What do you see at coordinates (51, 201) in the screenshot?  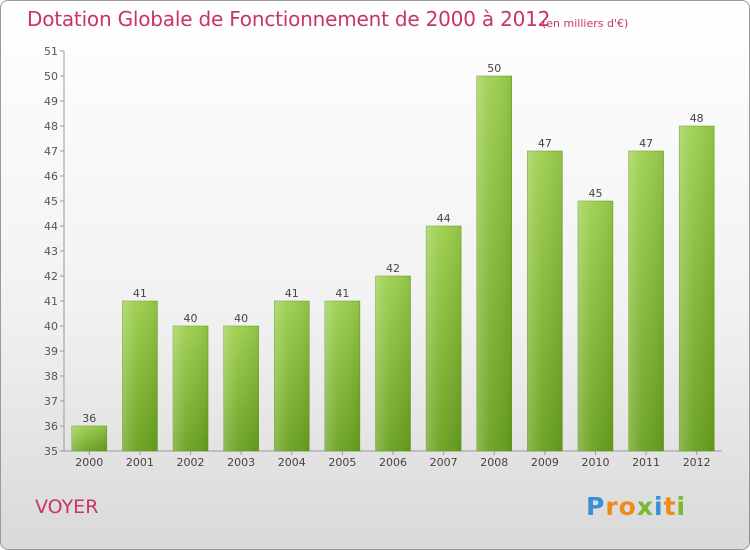 I see `y-tick-label: 45` at bounding box center [51, 201].